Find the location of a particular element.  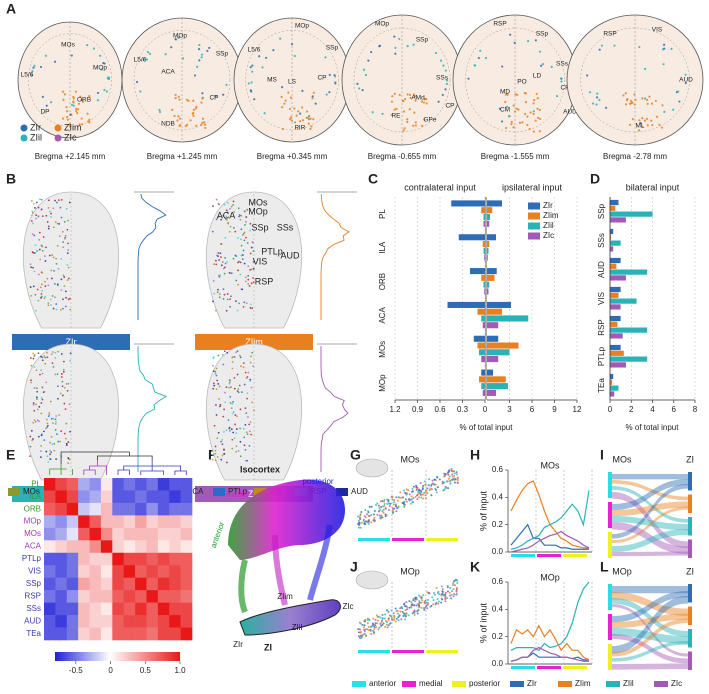

x-tick-label: 6 is located at coordinates (532, 409).